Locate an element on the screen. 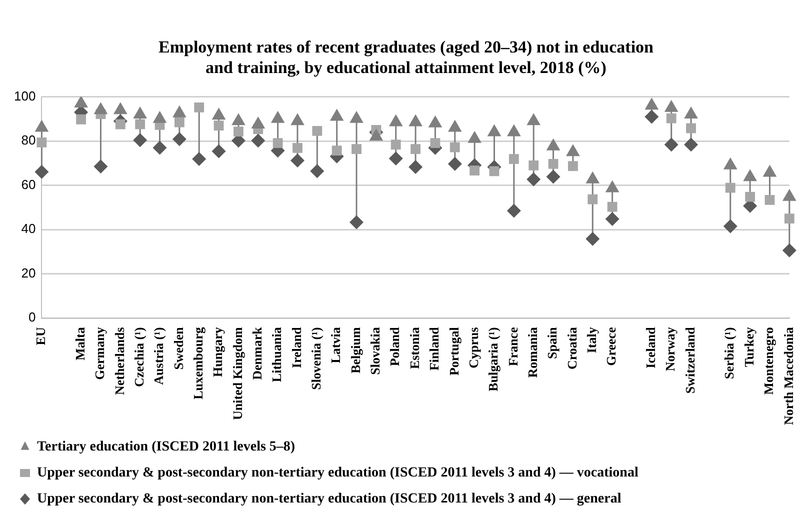 This screenshot has height=516, width=808. x-tick-label: Romania is located at coordinates (532, 352).